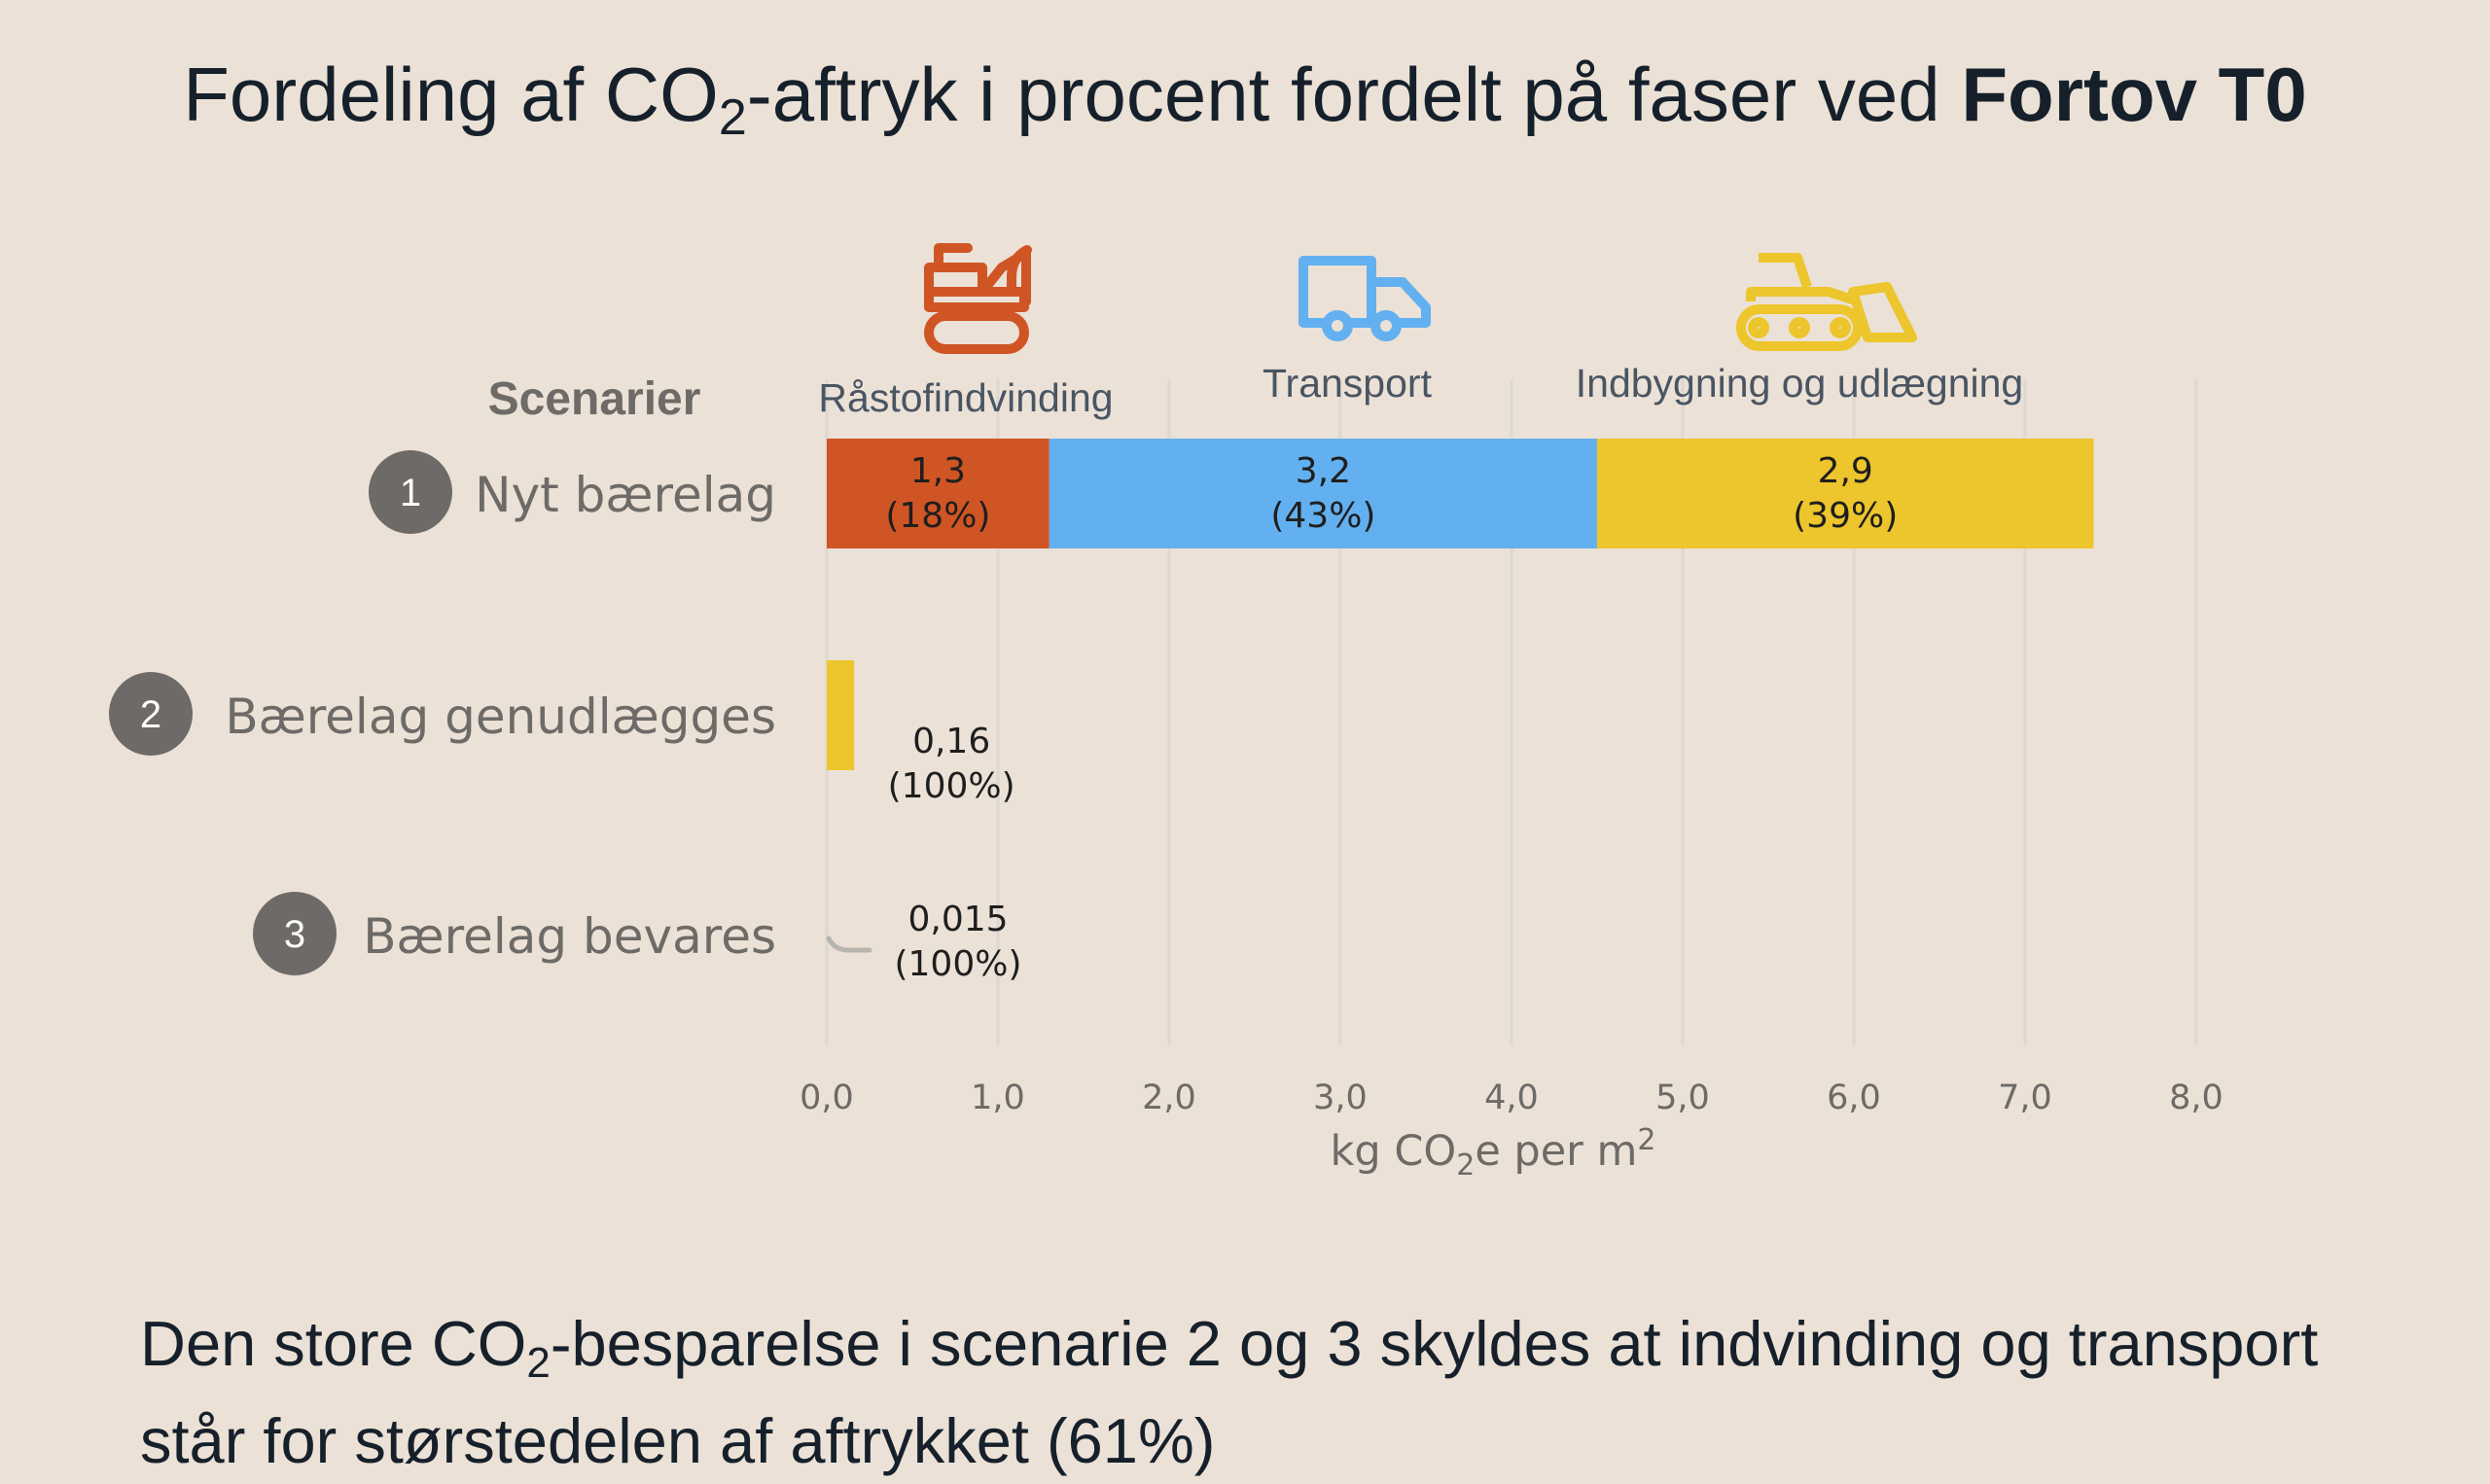 The image size is (2490, 1484). Describe the element at coordinates (827, 1098) in the screenshot. I see `x-tick-label: 0,0` at that location.